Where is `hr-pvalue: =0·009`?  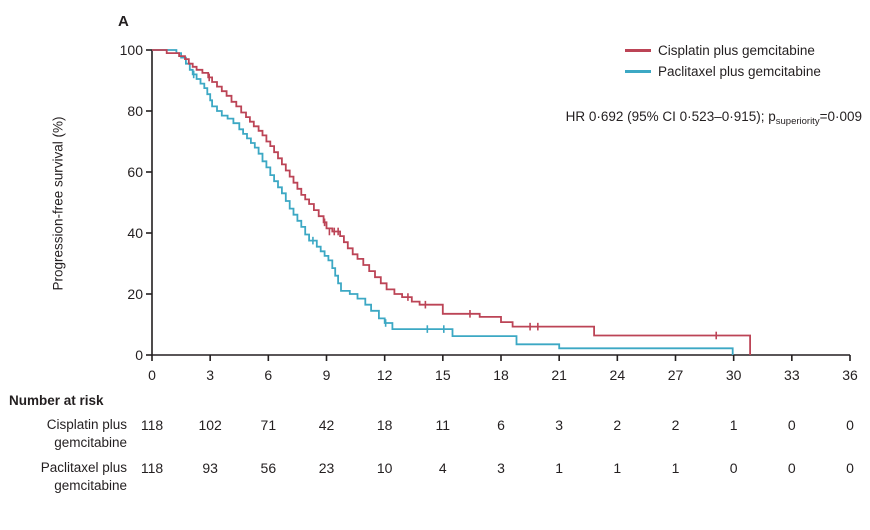
hr-pvalue: =0·009 is located at coordinates (840, 116).